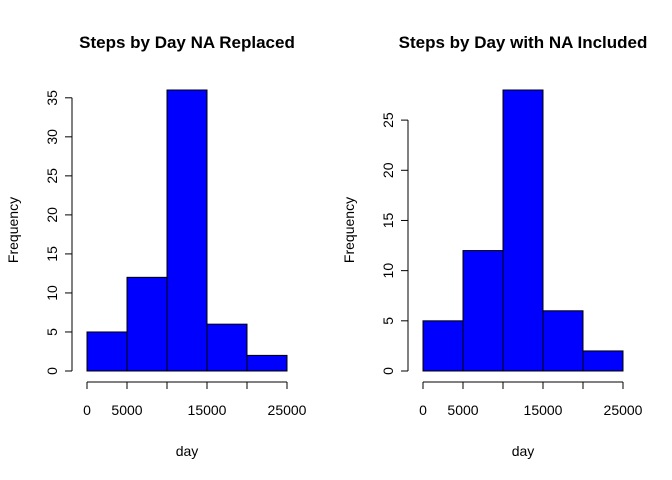  What do you see at coordinates (58, 232) in the screenshot?
I see `y-axis: 0 5 10 15 20 25 30 35` at bounding box center [58, 232].